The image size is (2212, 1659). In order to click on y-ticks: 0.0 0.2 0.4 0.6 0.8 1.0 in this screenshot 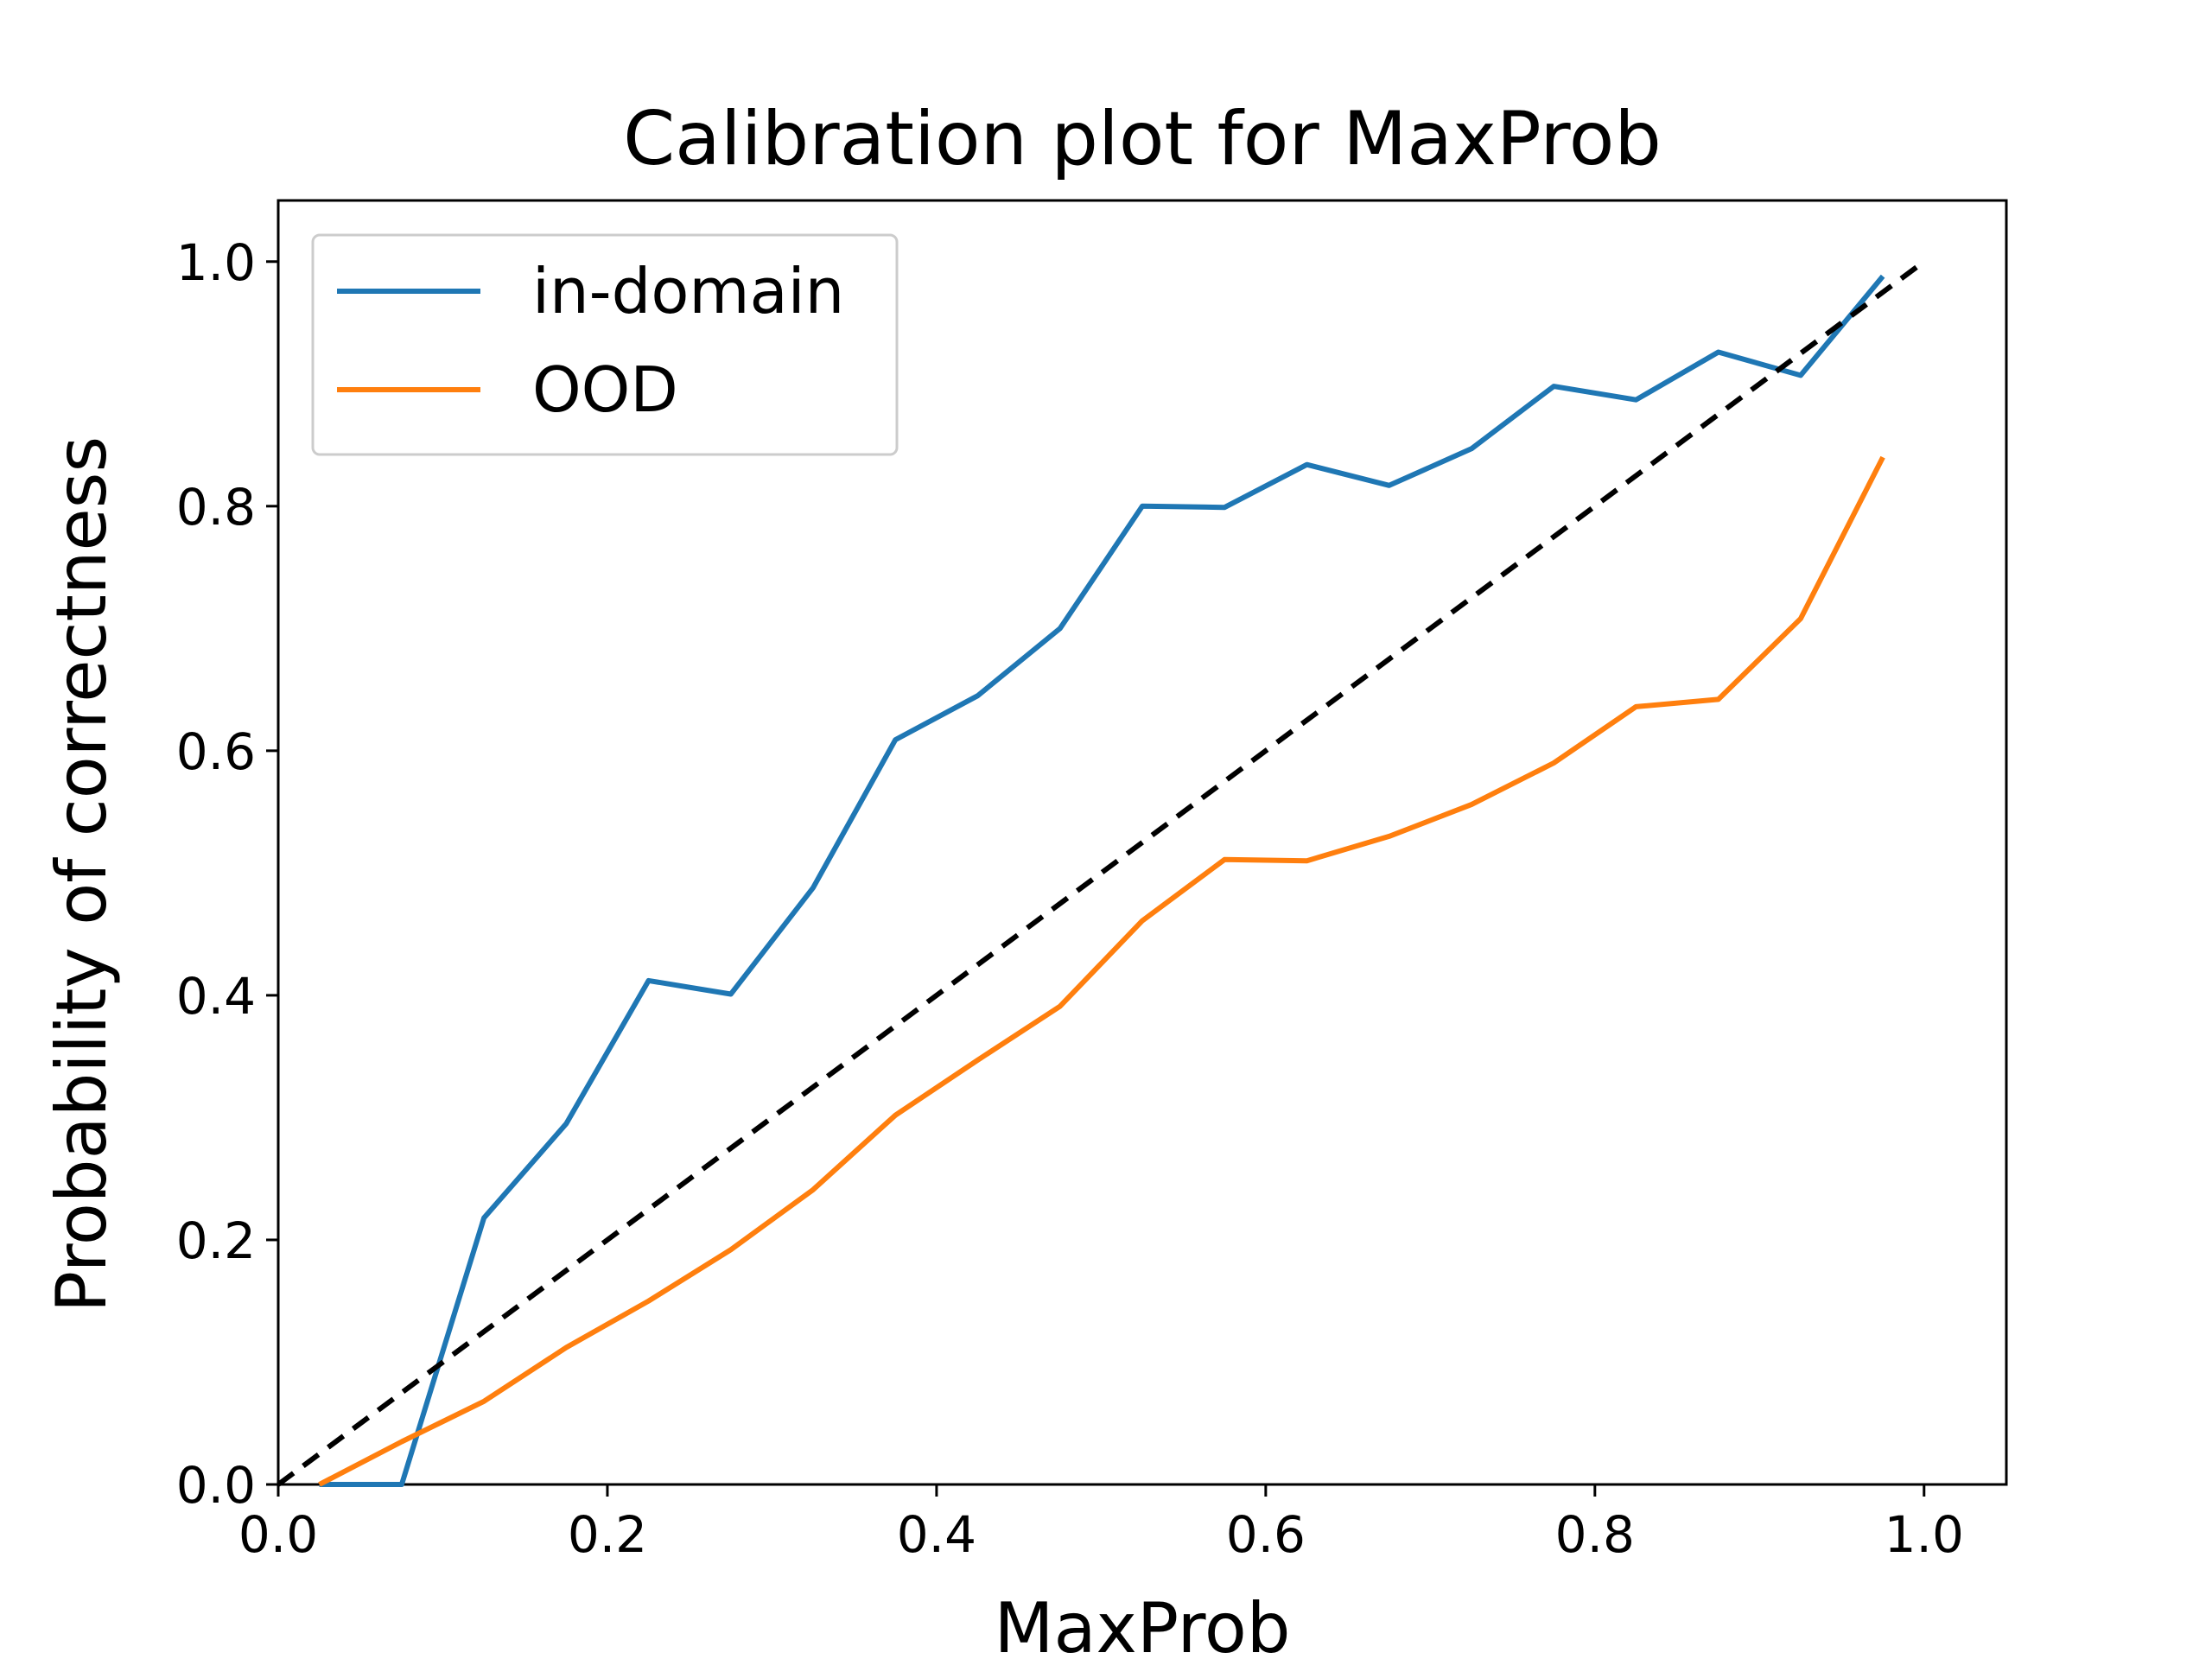, I will do `click(227, 874)`.